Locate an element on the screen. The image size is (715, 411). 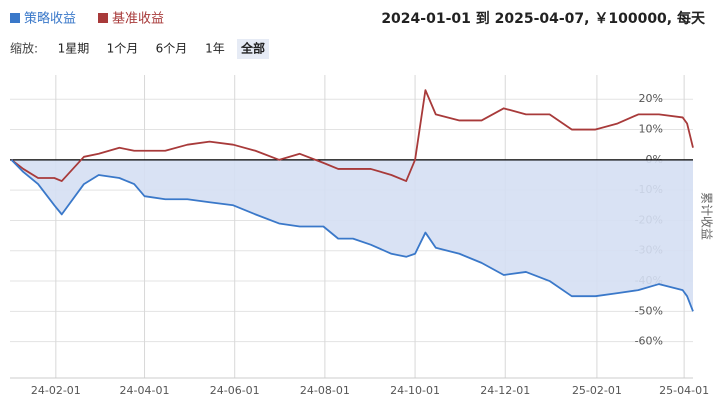
y-axis-title: 累计收益 is located at coordinates (707, 216).